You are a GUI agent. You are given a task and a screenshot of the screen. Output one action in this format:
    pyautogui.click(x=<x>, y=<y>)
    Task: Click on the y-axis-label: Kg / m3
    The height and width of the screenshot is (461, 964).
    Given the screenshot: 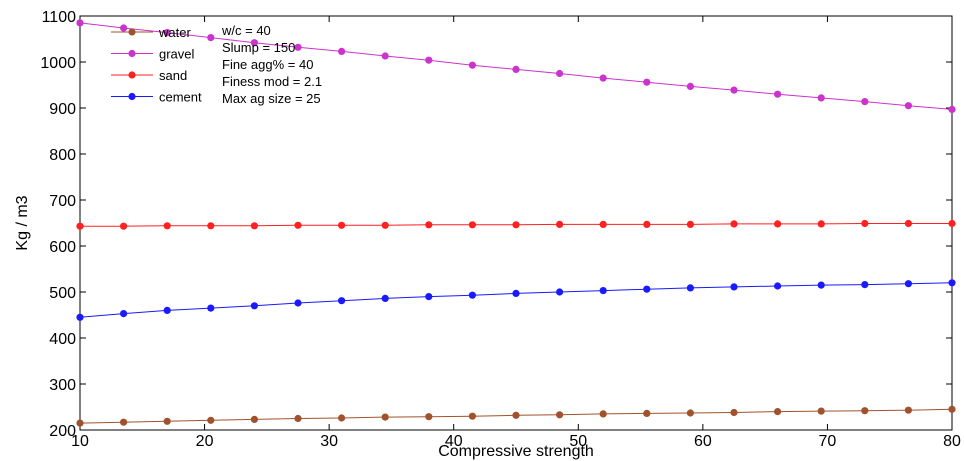 What is the action you would take?
    pyautogui.click(x=22, y=222)
    